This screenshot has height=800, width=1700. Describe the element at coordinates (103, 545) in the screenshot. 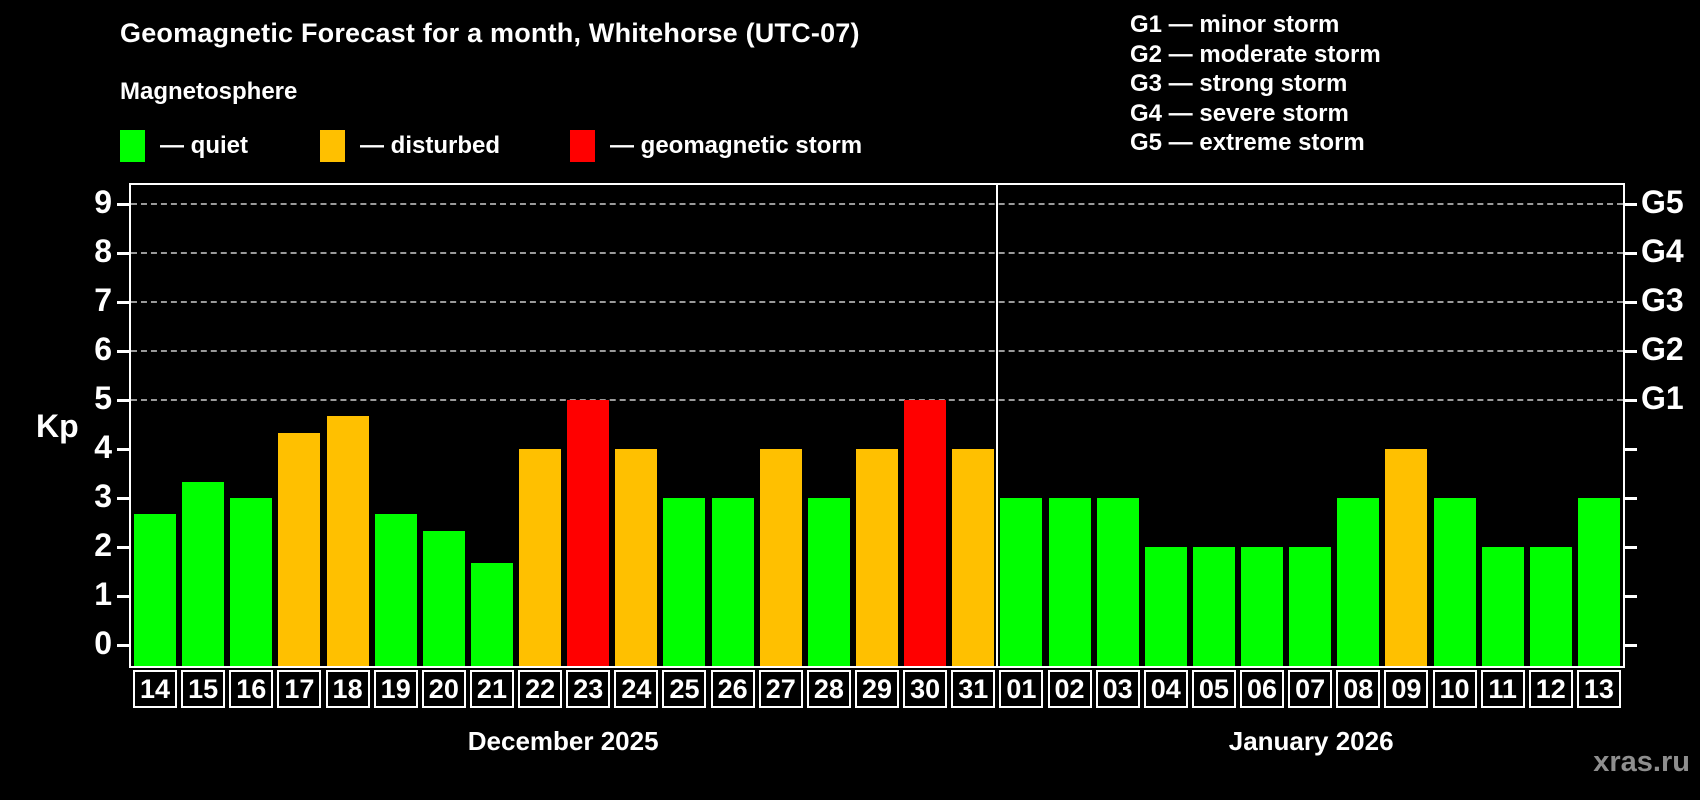

I see `y-tick-label-2: 2` at that location.